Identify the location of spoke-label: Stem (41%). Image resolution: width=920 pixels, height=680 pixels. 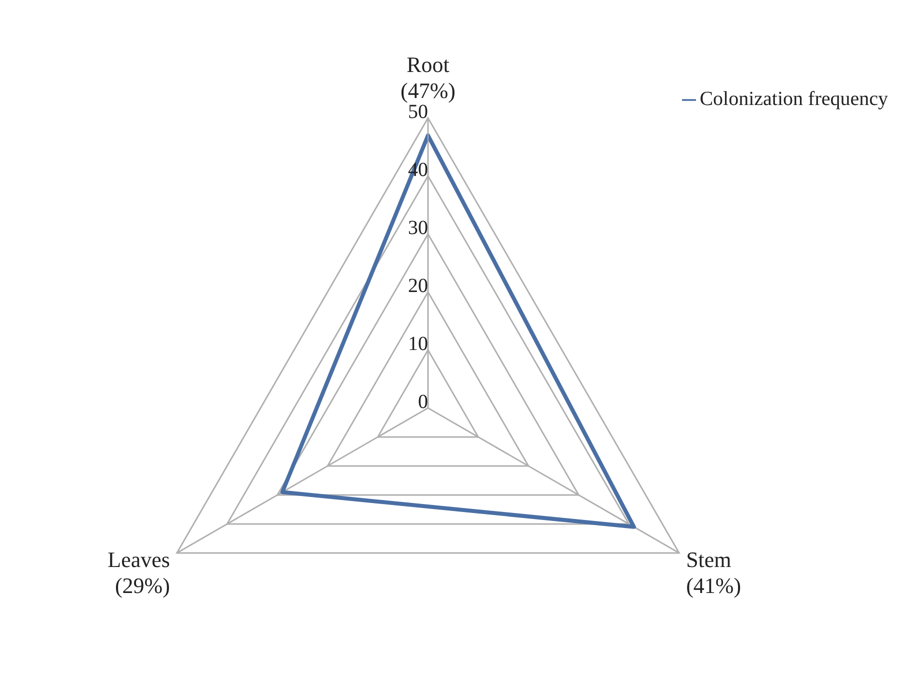
(714, 572).